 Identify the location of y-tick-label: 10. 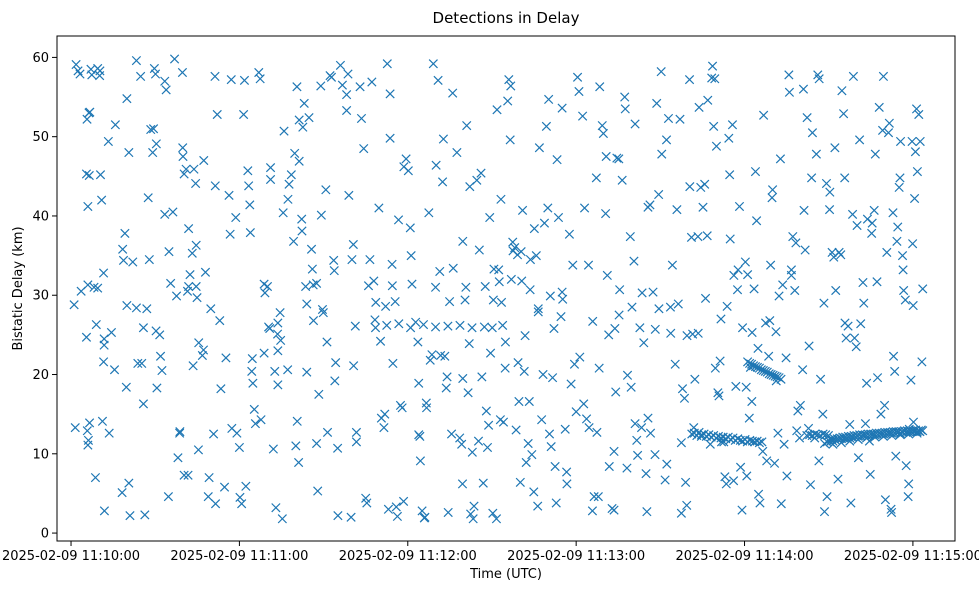
(40, 454).